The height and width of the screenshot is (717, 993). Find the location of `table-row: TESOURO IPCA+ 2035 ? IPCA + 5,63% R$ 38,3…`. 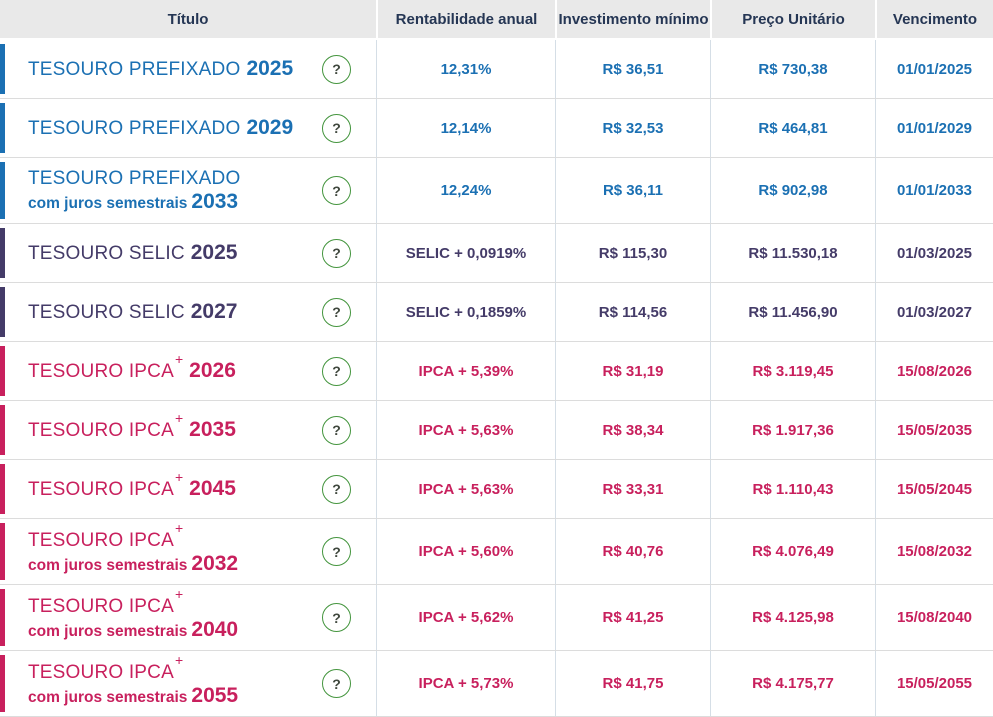

table-row: TESOURO IPCA+ 2035 ? IPCA + 5,63% R$ 38,3… is located at coordinates (496, 430).